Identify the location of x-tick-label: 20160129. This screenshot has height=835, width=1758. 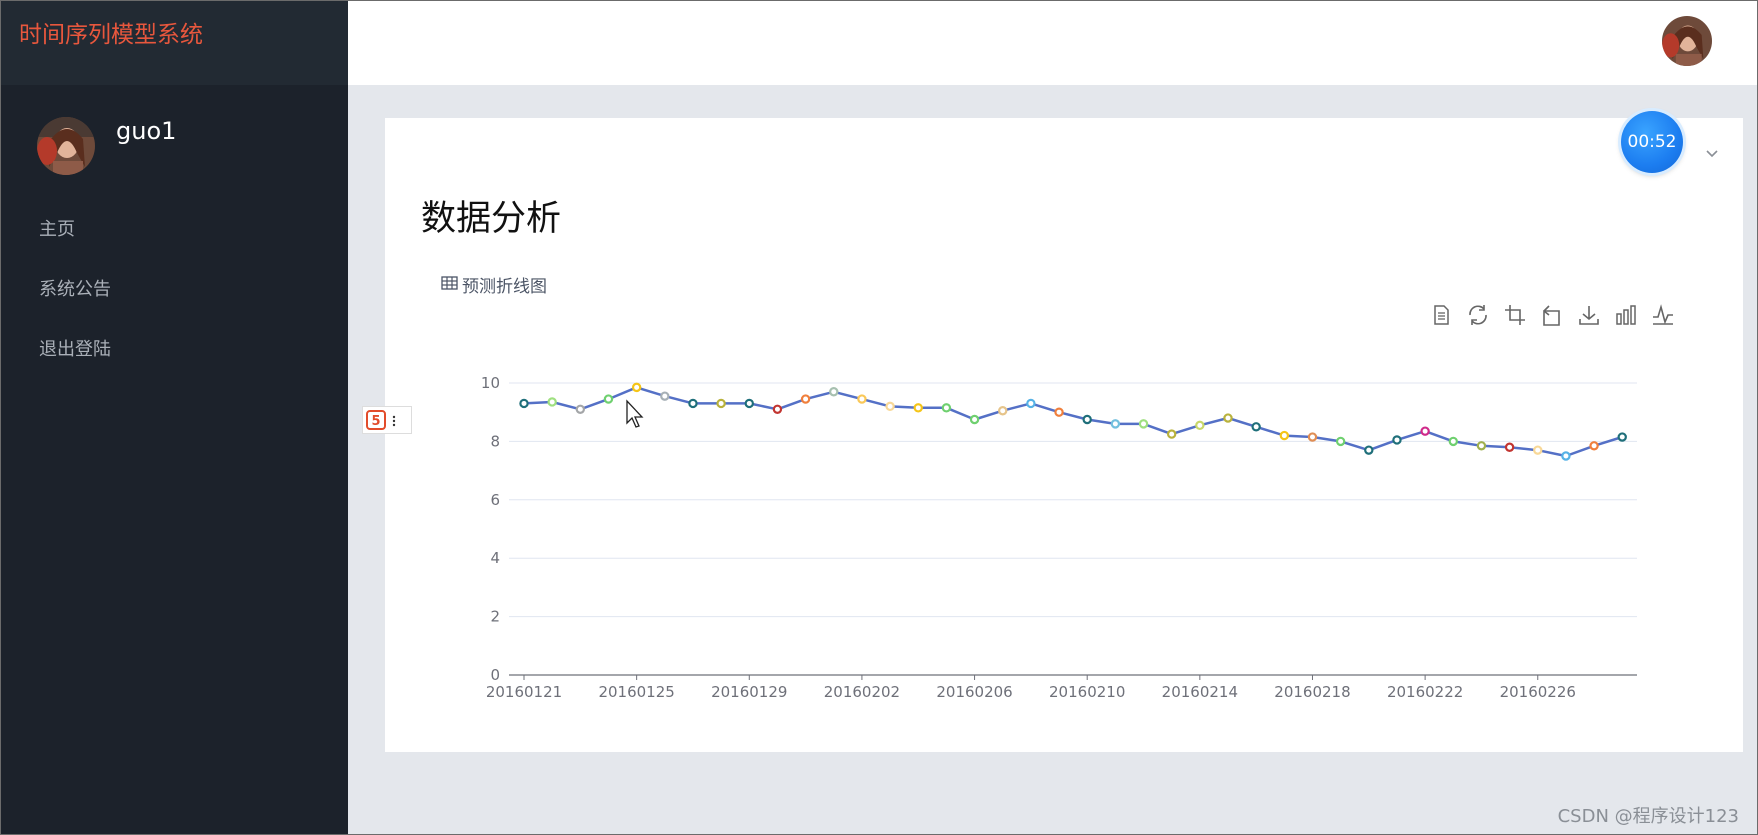
(749, 692).